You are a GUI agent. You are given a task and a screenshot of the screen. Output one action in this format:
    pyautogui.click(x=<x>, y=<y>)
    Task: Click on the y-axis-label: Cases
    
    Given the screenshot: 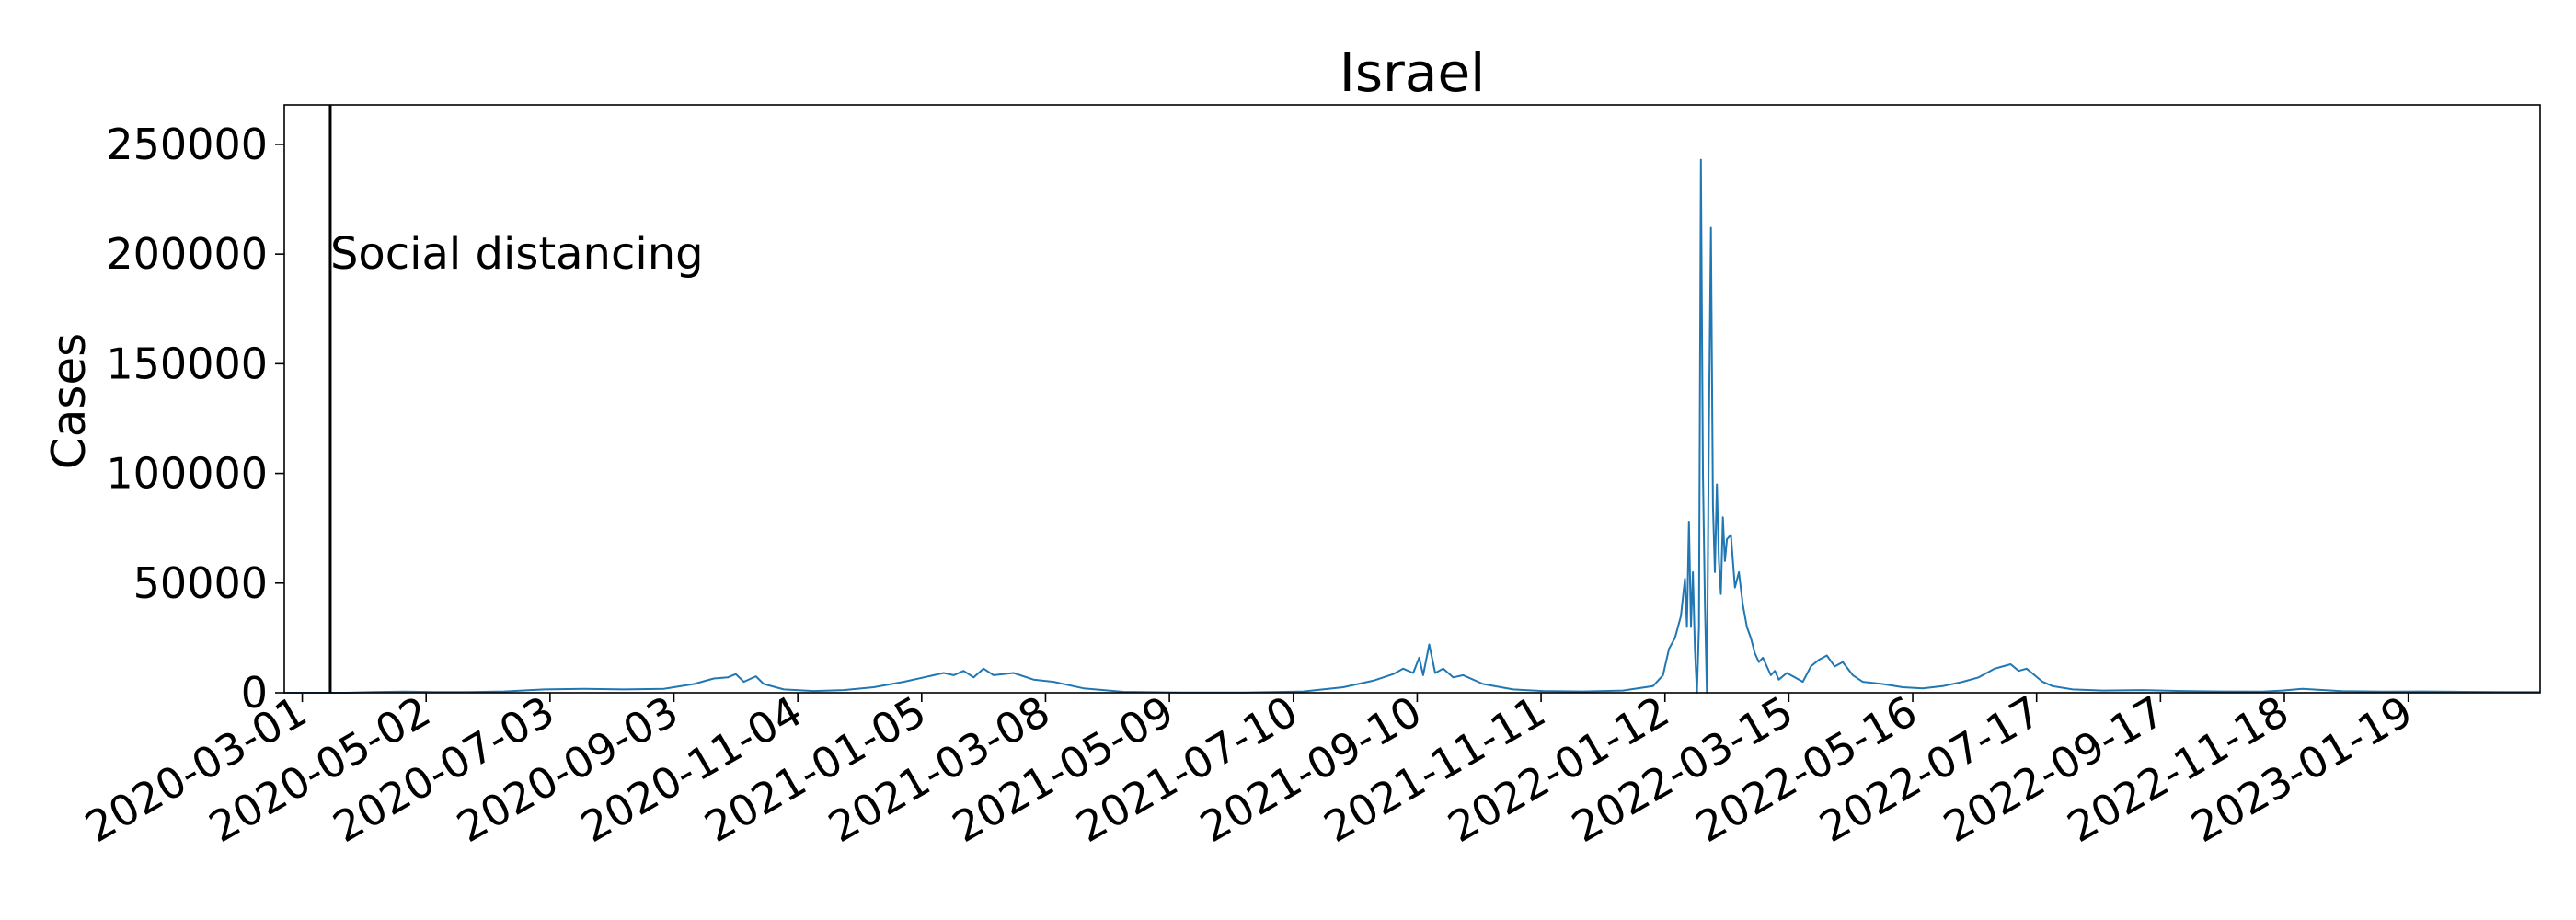 What is the action you would take?
    pyautogui.click(x=69, y=401)
    